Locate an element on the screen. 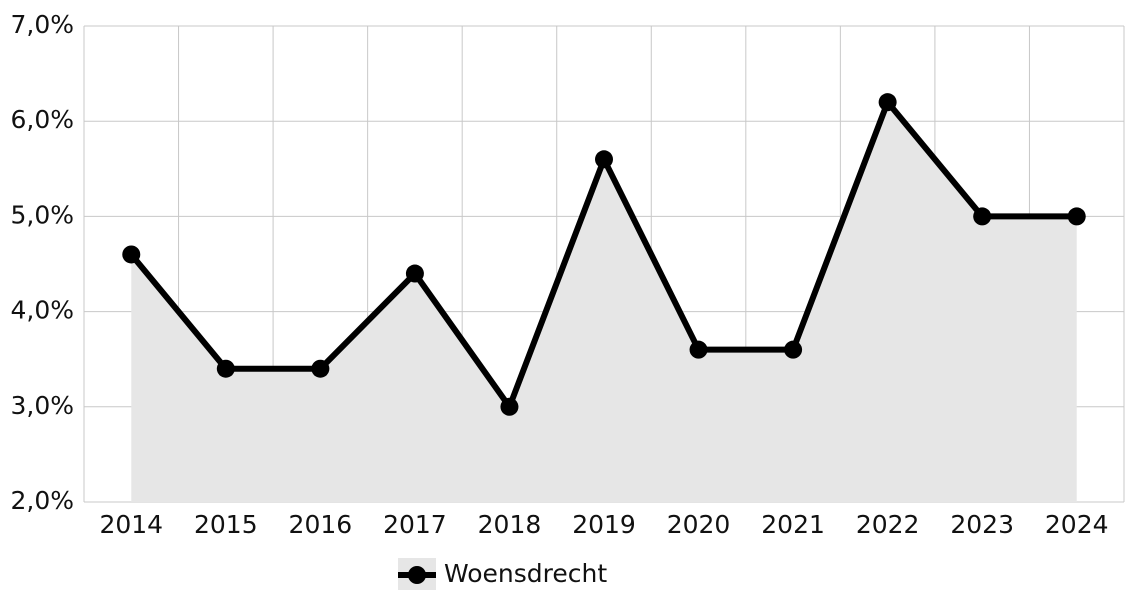 This screenshot has height=590, width=1125. x-tick-label: 2021 is located at coordinates (793, 524).